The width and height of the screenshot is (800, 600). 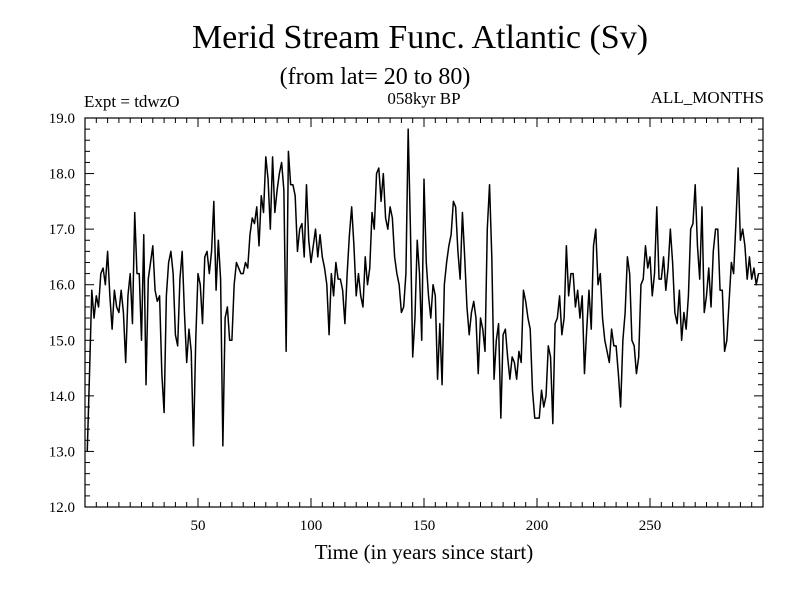 What do you see at coordinates (375, 77) in the screenshot?
I see `chart-subtitle: (from lat= 20 to 80)` at bounding box center [375, 77].